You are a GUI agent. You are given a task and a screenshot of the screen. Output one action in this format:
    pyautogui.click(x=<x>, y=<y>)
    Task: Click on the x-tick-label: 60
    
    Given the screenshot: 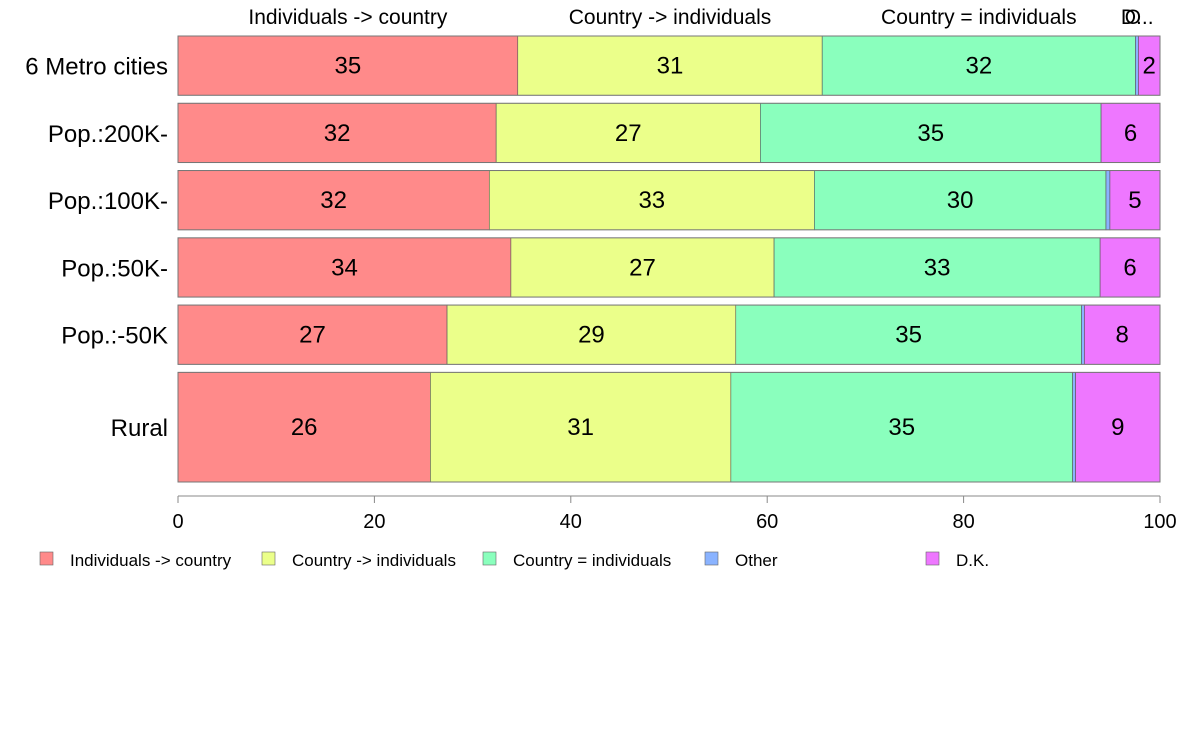 What is the action you would take?
    pyautogui.click(x=767, y=522)
    